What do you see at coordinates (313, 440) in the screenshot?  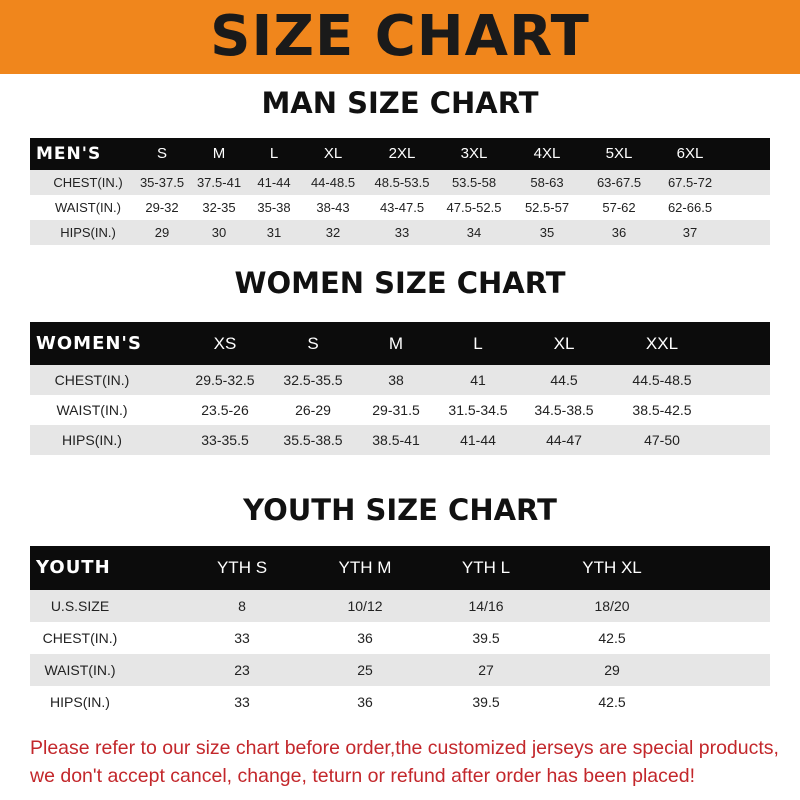 I see `measurement-cell: 35.5-38.5` at bounding box center [313, 440].